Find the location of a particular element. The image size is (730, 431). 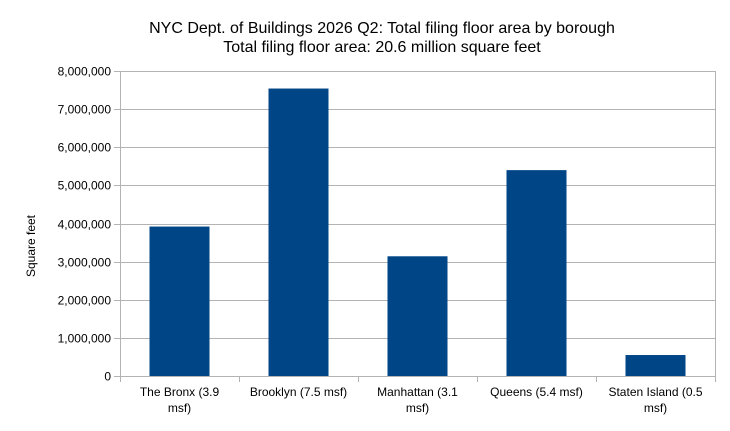

y-tick-label: 1,000,000 is located at coordinates (85, 339).